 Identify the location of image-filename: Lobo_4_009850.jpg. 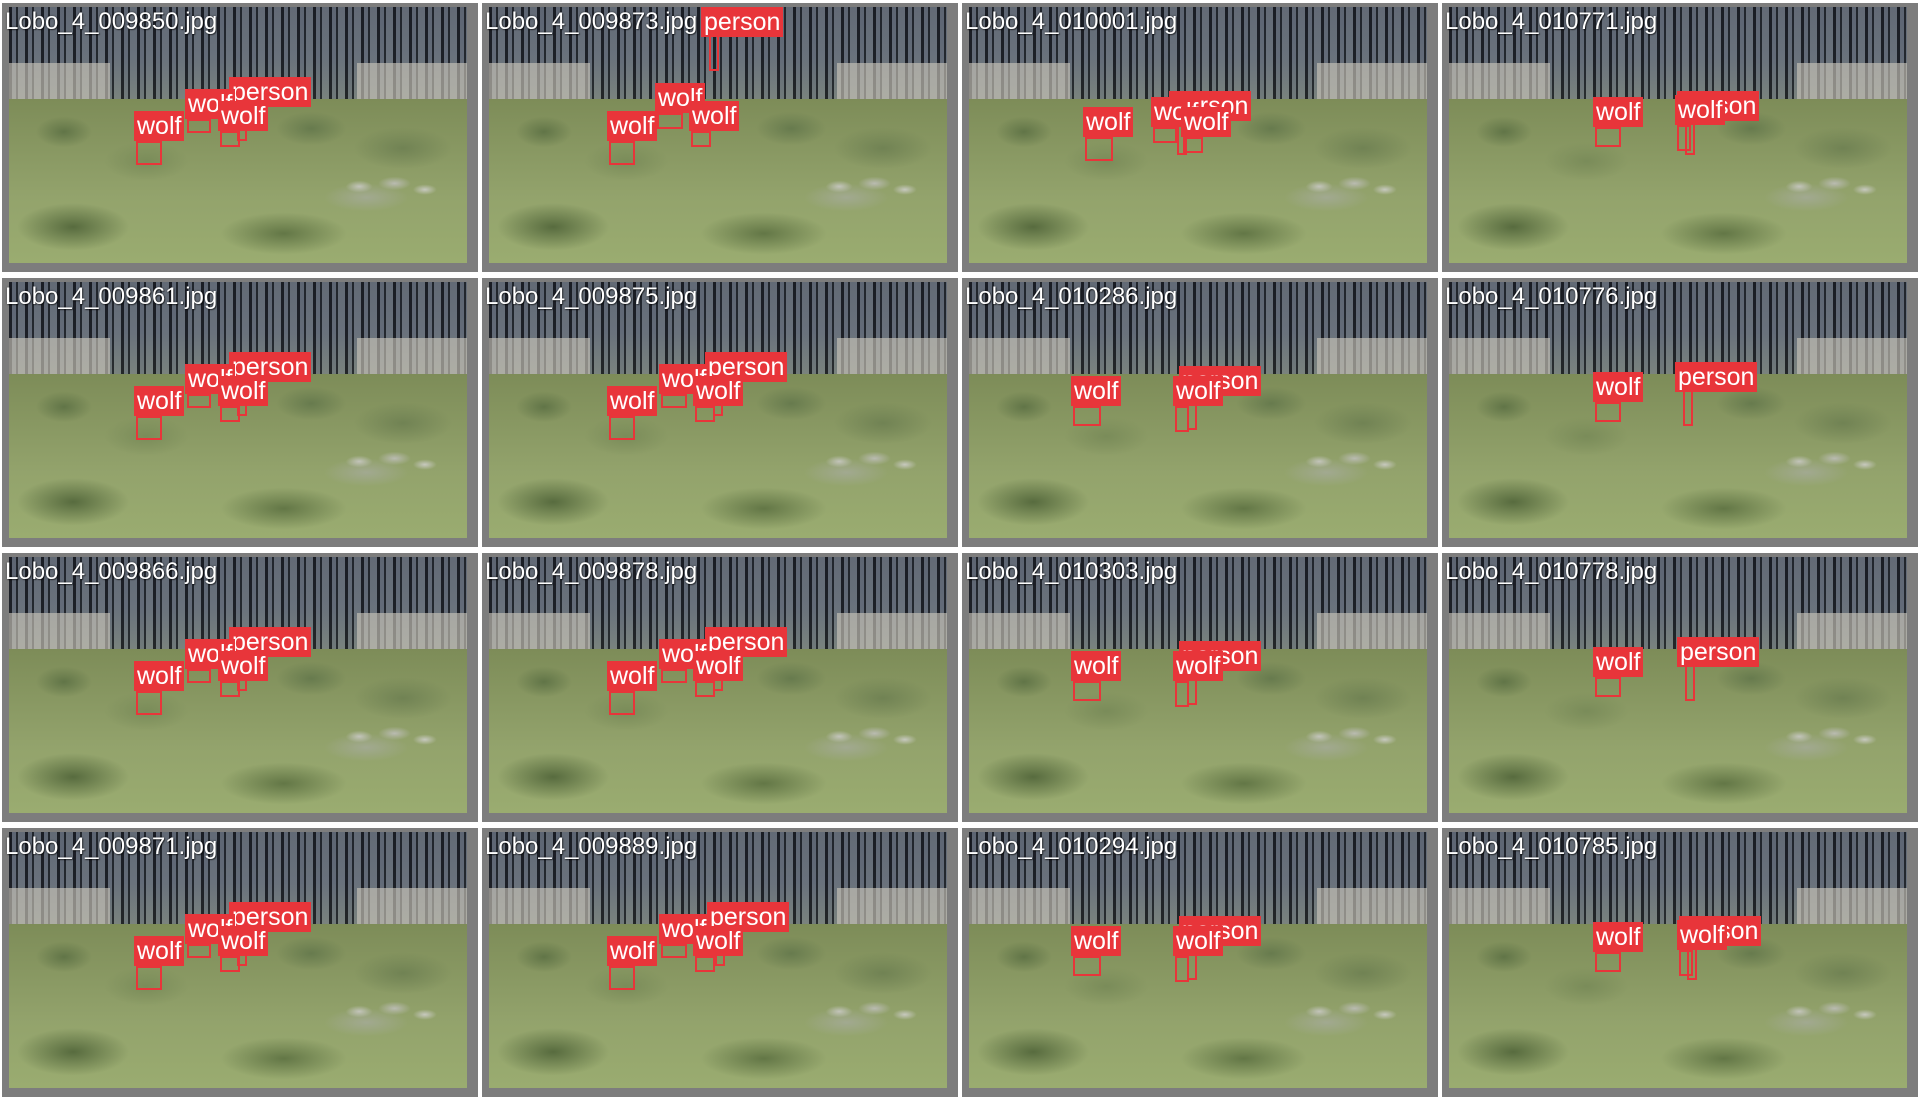
(111, 21).